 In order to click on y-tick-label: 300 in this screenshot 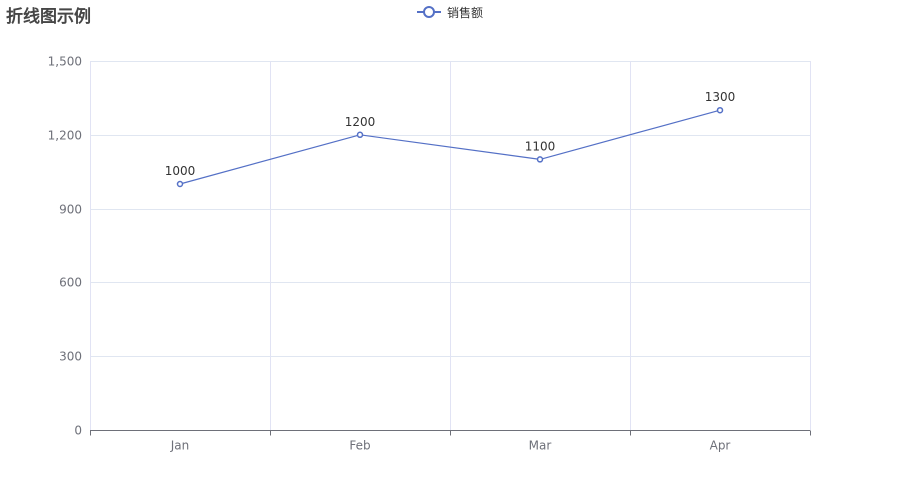, I will do `click(70, 357)`.